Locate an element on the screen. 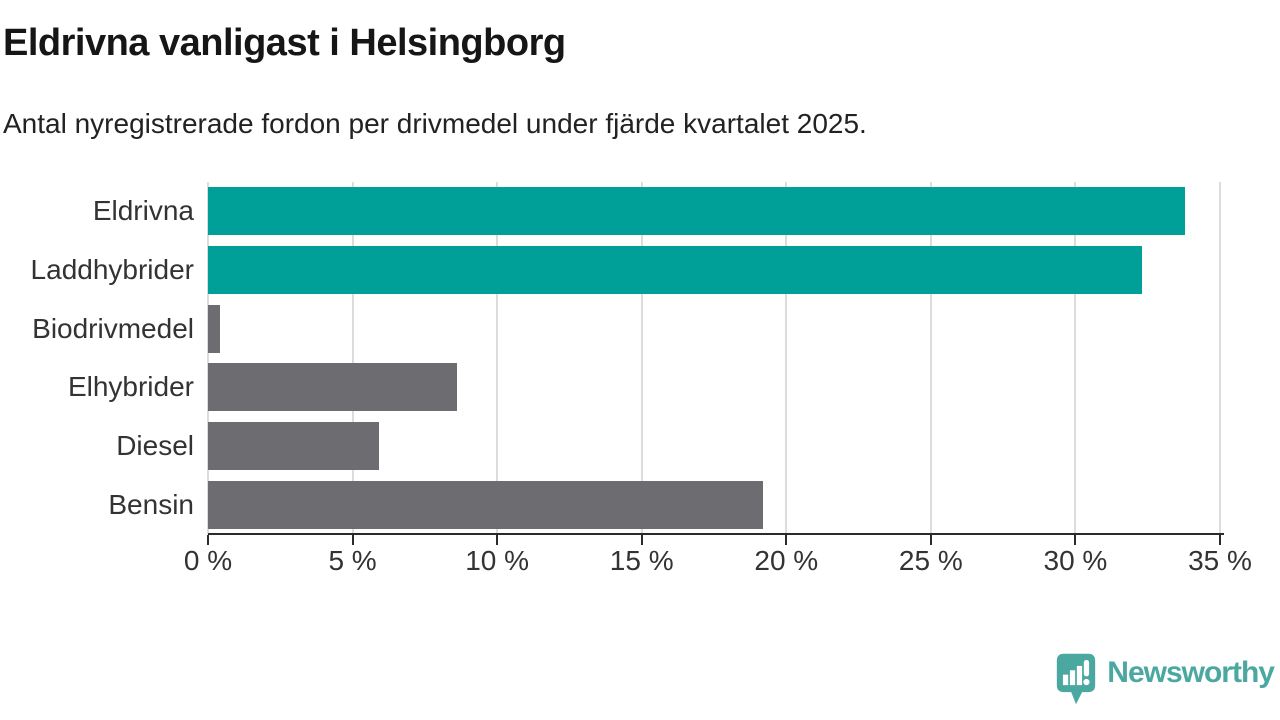 This screenshot has width=1280, height=720. axis-tick-label: 30 % is located at coordinates (1075, 560).